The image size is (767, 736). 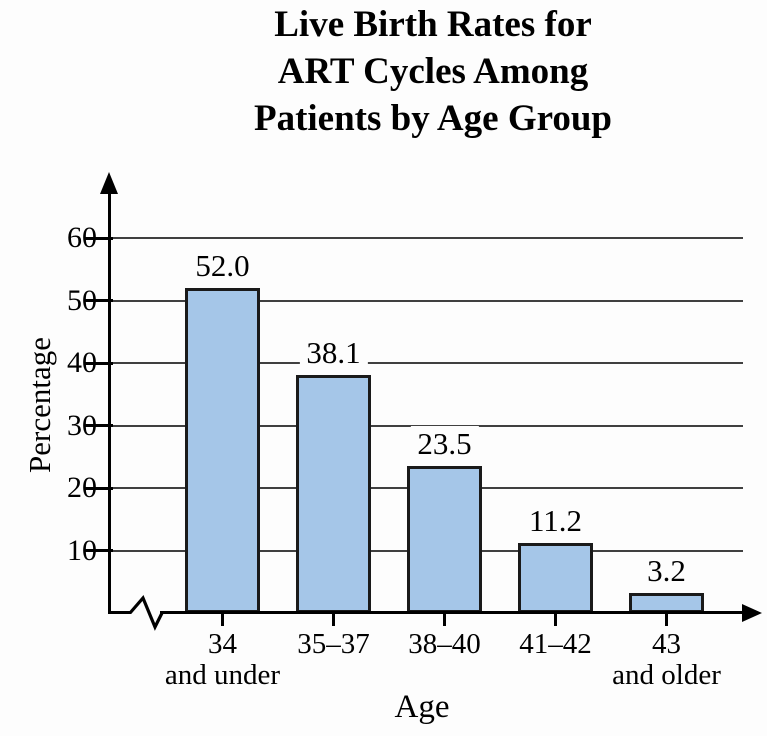 What do you see at coordinates (333, 353) in the screenshot?
I see `bar-value-label: 38.1` at bounding box center [333, 353].